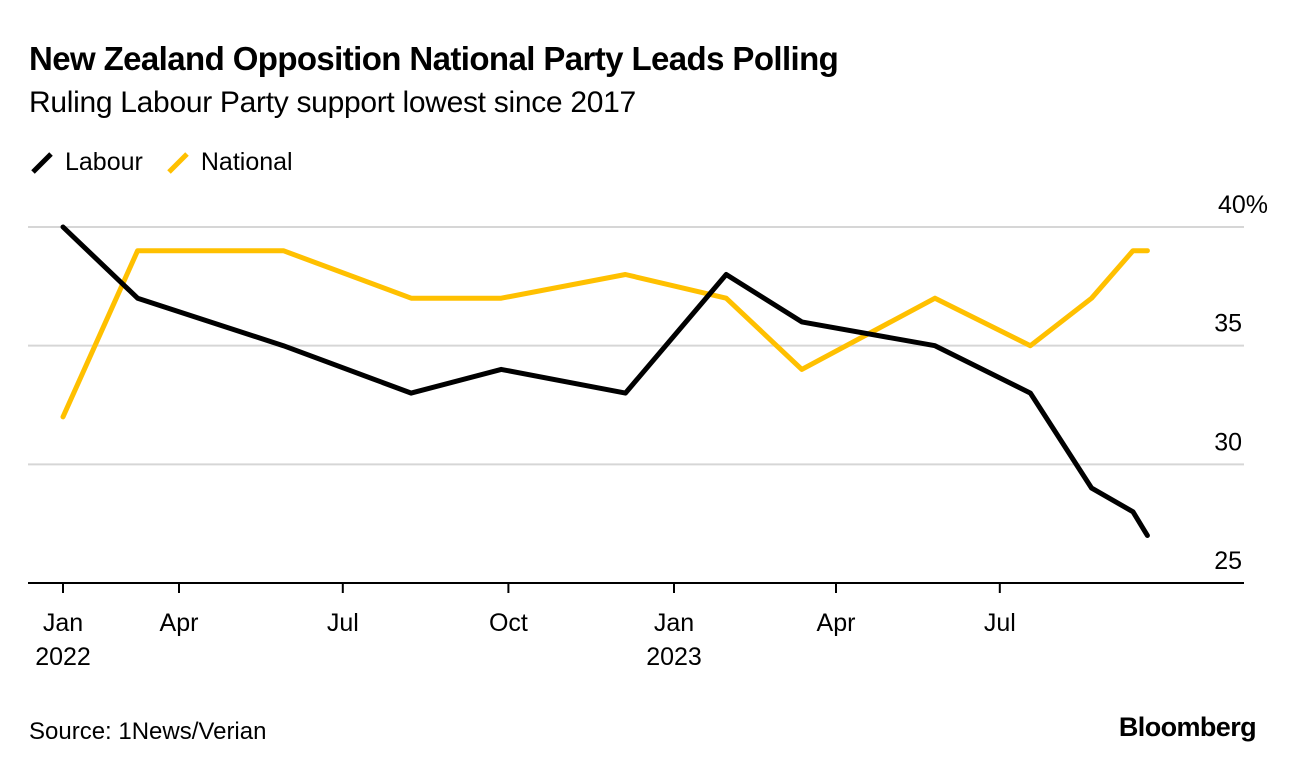 Image resolution: width=1296 pixels, height=774 pixels. I want to click on legend-label-national: National, so click(246, 162).